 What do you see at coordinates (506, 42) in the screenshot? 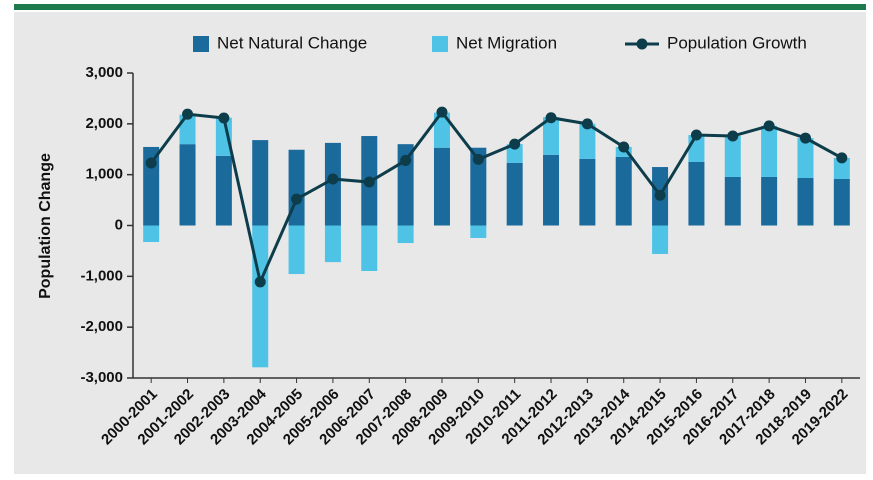
I see `legend-label: Net Migration` at bounding box center [506, 42].